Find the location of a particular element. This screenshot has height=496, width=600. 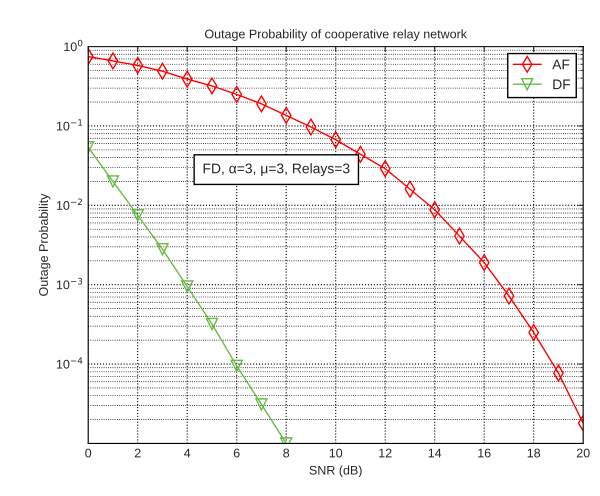

x-axis-title: SNR (dB) is located at coordinates (336, 471).